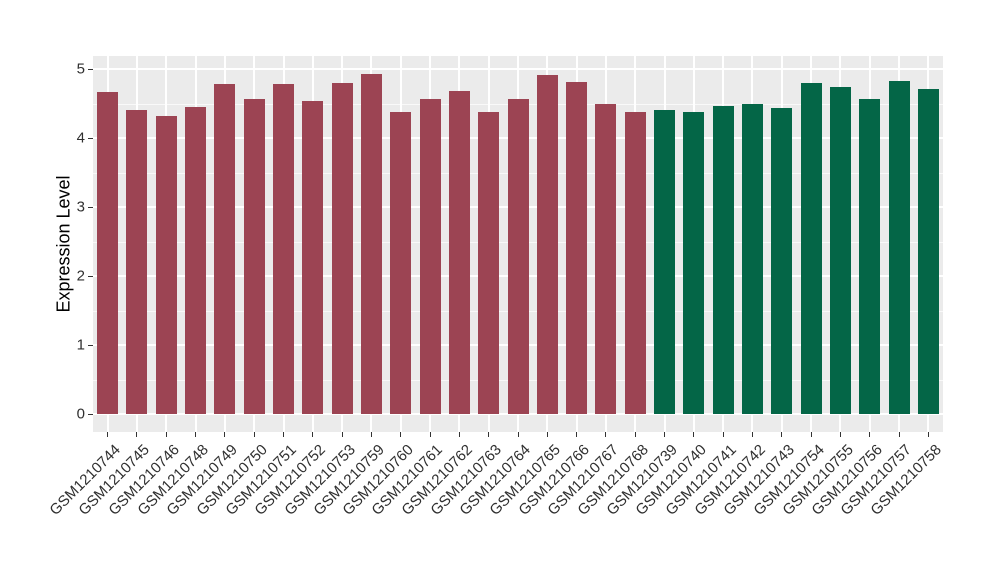  I want to click on bar-GSM1210760, so click(401, 262).